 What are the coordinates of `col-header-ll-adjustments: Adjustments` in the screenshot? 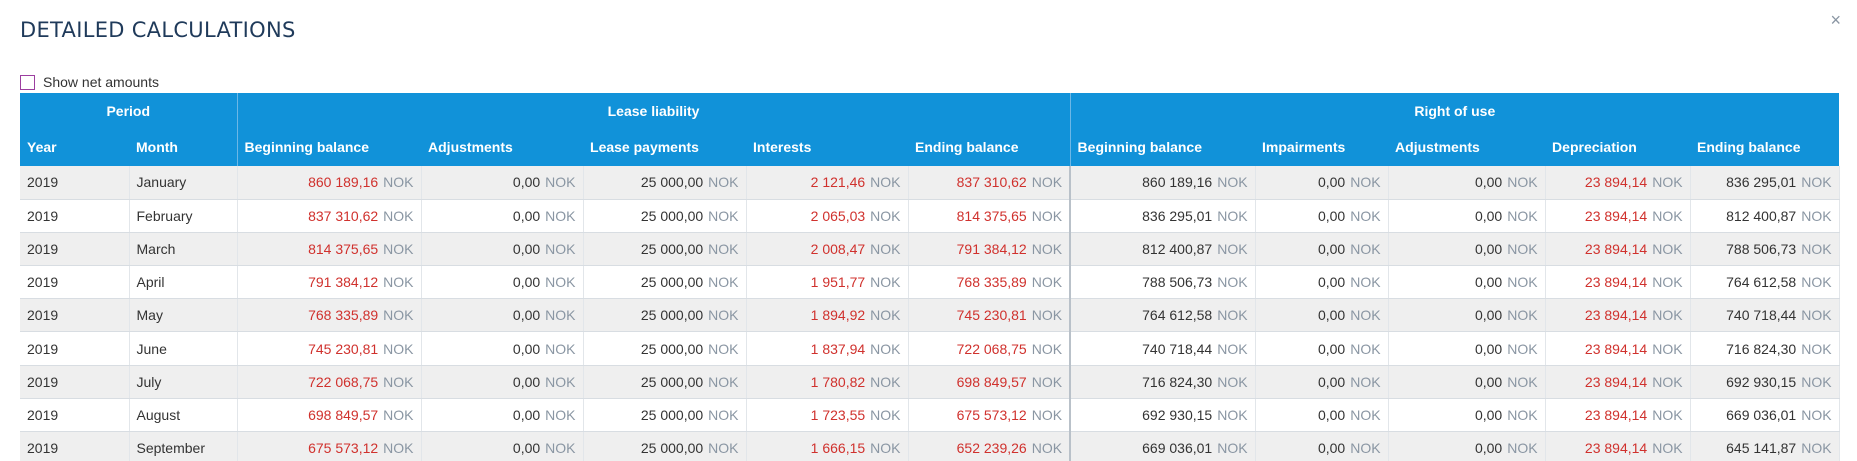 It's located at (502, 147).